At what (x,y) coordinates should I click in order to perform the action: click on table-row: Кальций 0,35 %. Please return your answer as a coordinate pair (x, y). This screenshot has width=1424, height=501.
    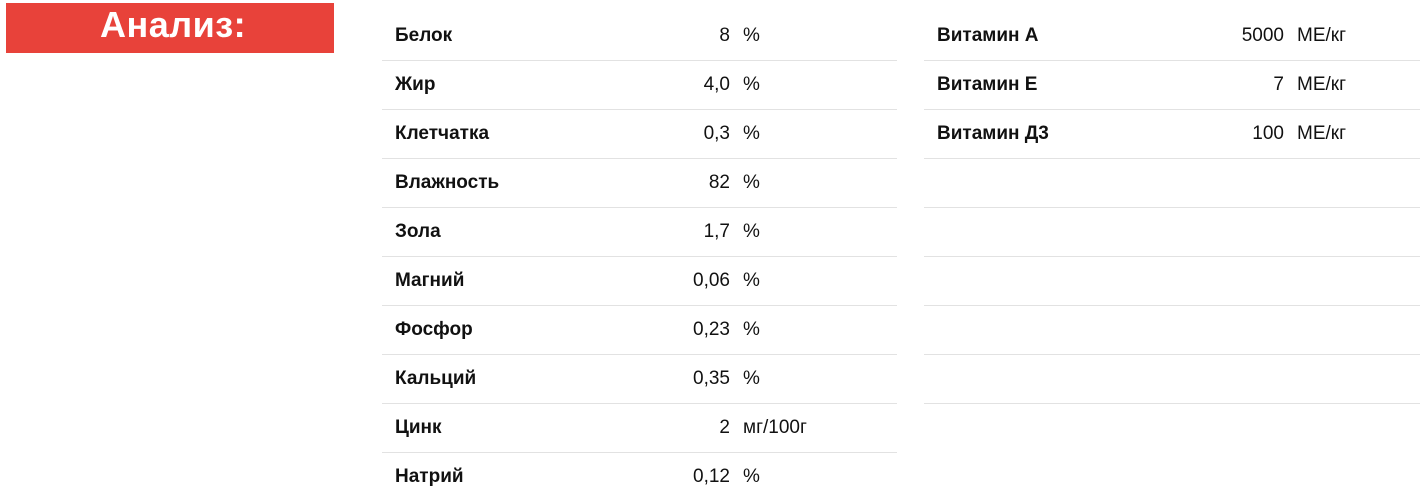
    Looking at the image, I should click on (639, 379).